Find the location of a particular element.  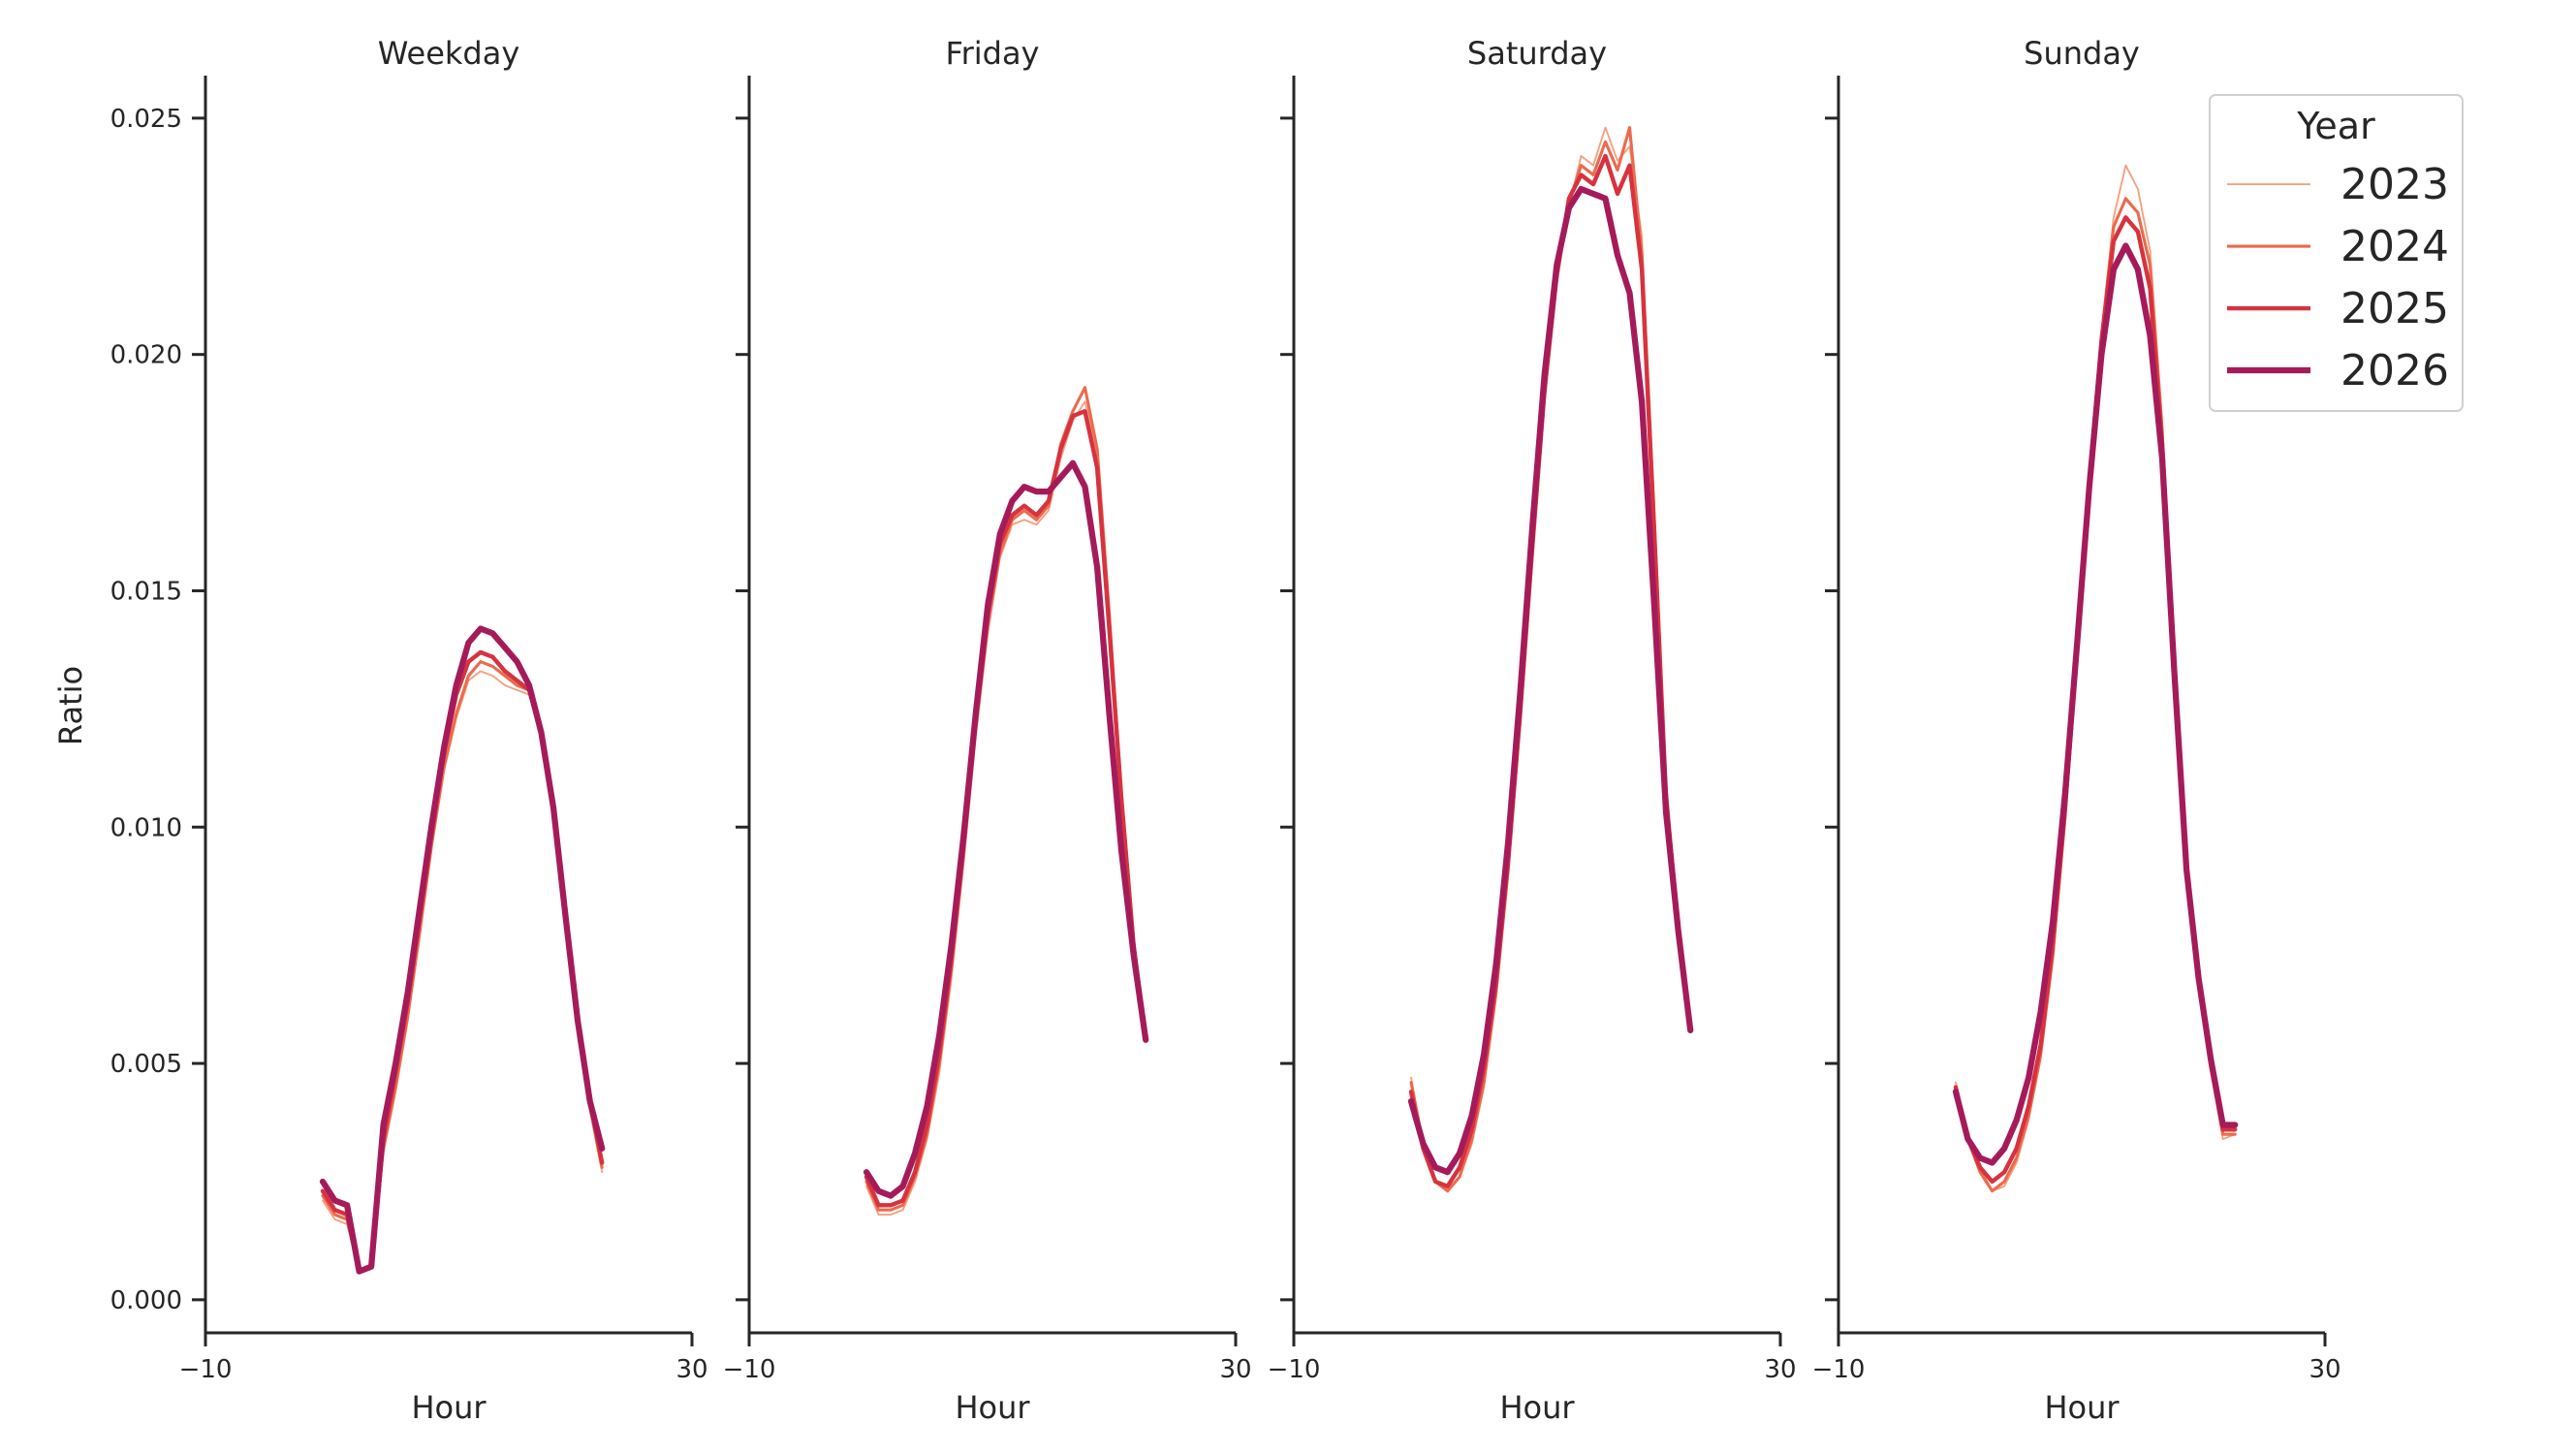

panel-title: Weekday is located at coordinates (449, 53).